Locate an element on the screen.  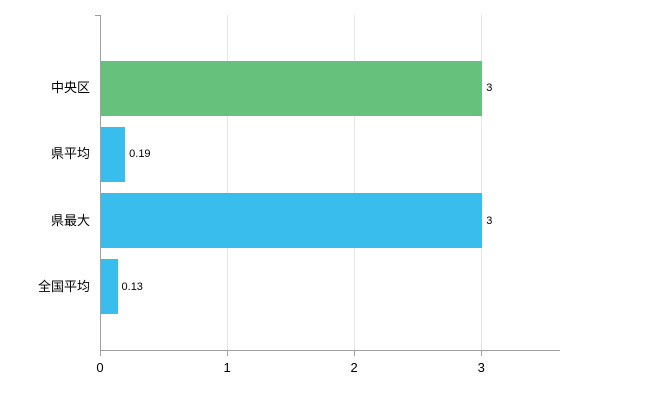
category-label: 県平均 is located at coordinates (70, 154).